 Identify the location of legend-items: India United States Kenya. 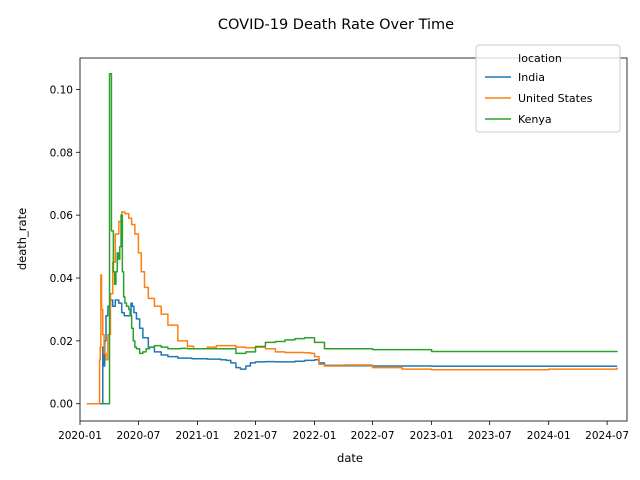
(539, 98).